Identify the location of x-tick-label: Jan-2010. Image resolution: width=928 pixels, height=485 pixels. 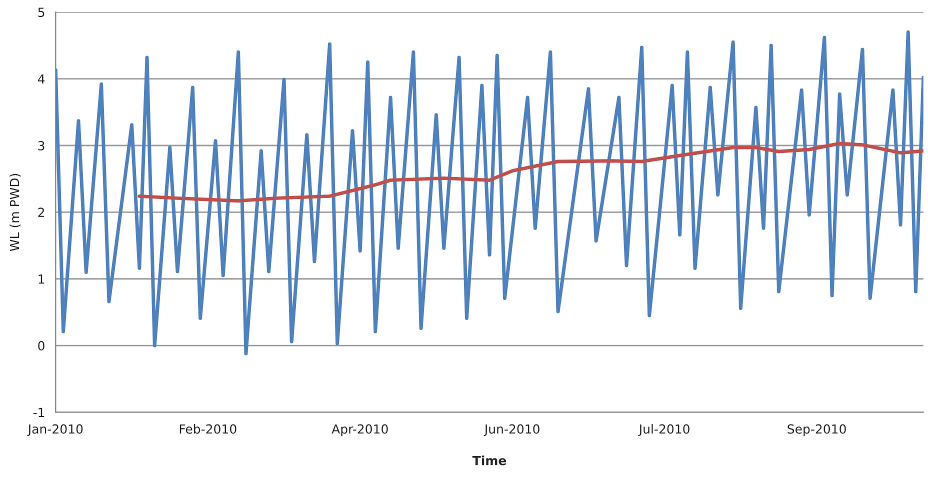
(55, 430).